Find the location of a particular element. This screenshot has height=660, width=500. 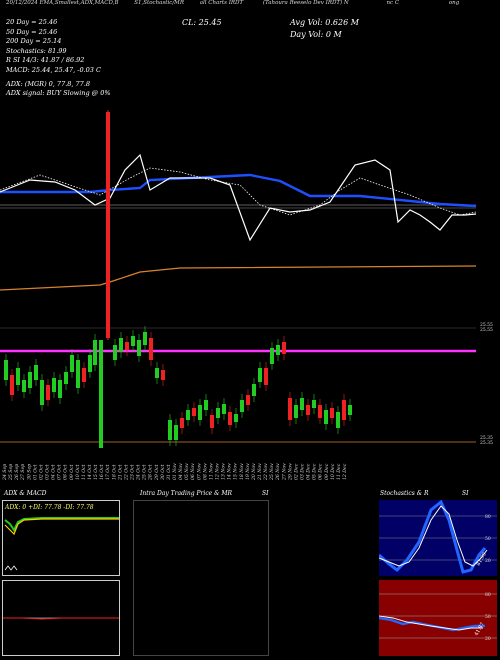

si-level-20: 20 is located at coordinates (488, 639).